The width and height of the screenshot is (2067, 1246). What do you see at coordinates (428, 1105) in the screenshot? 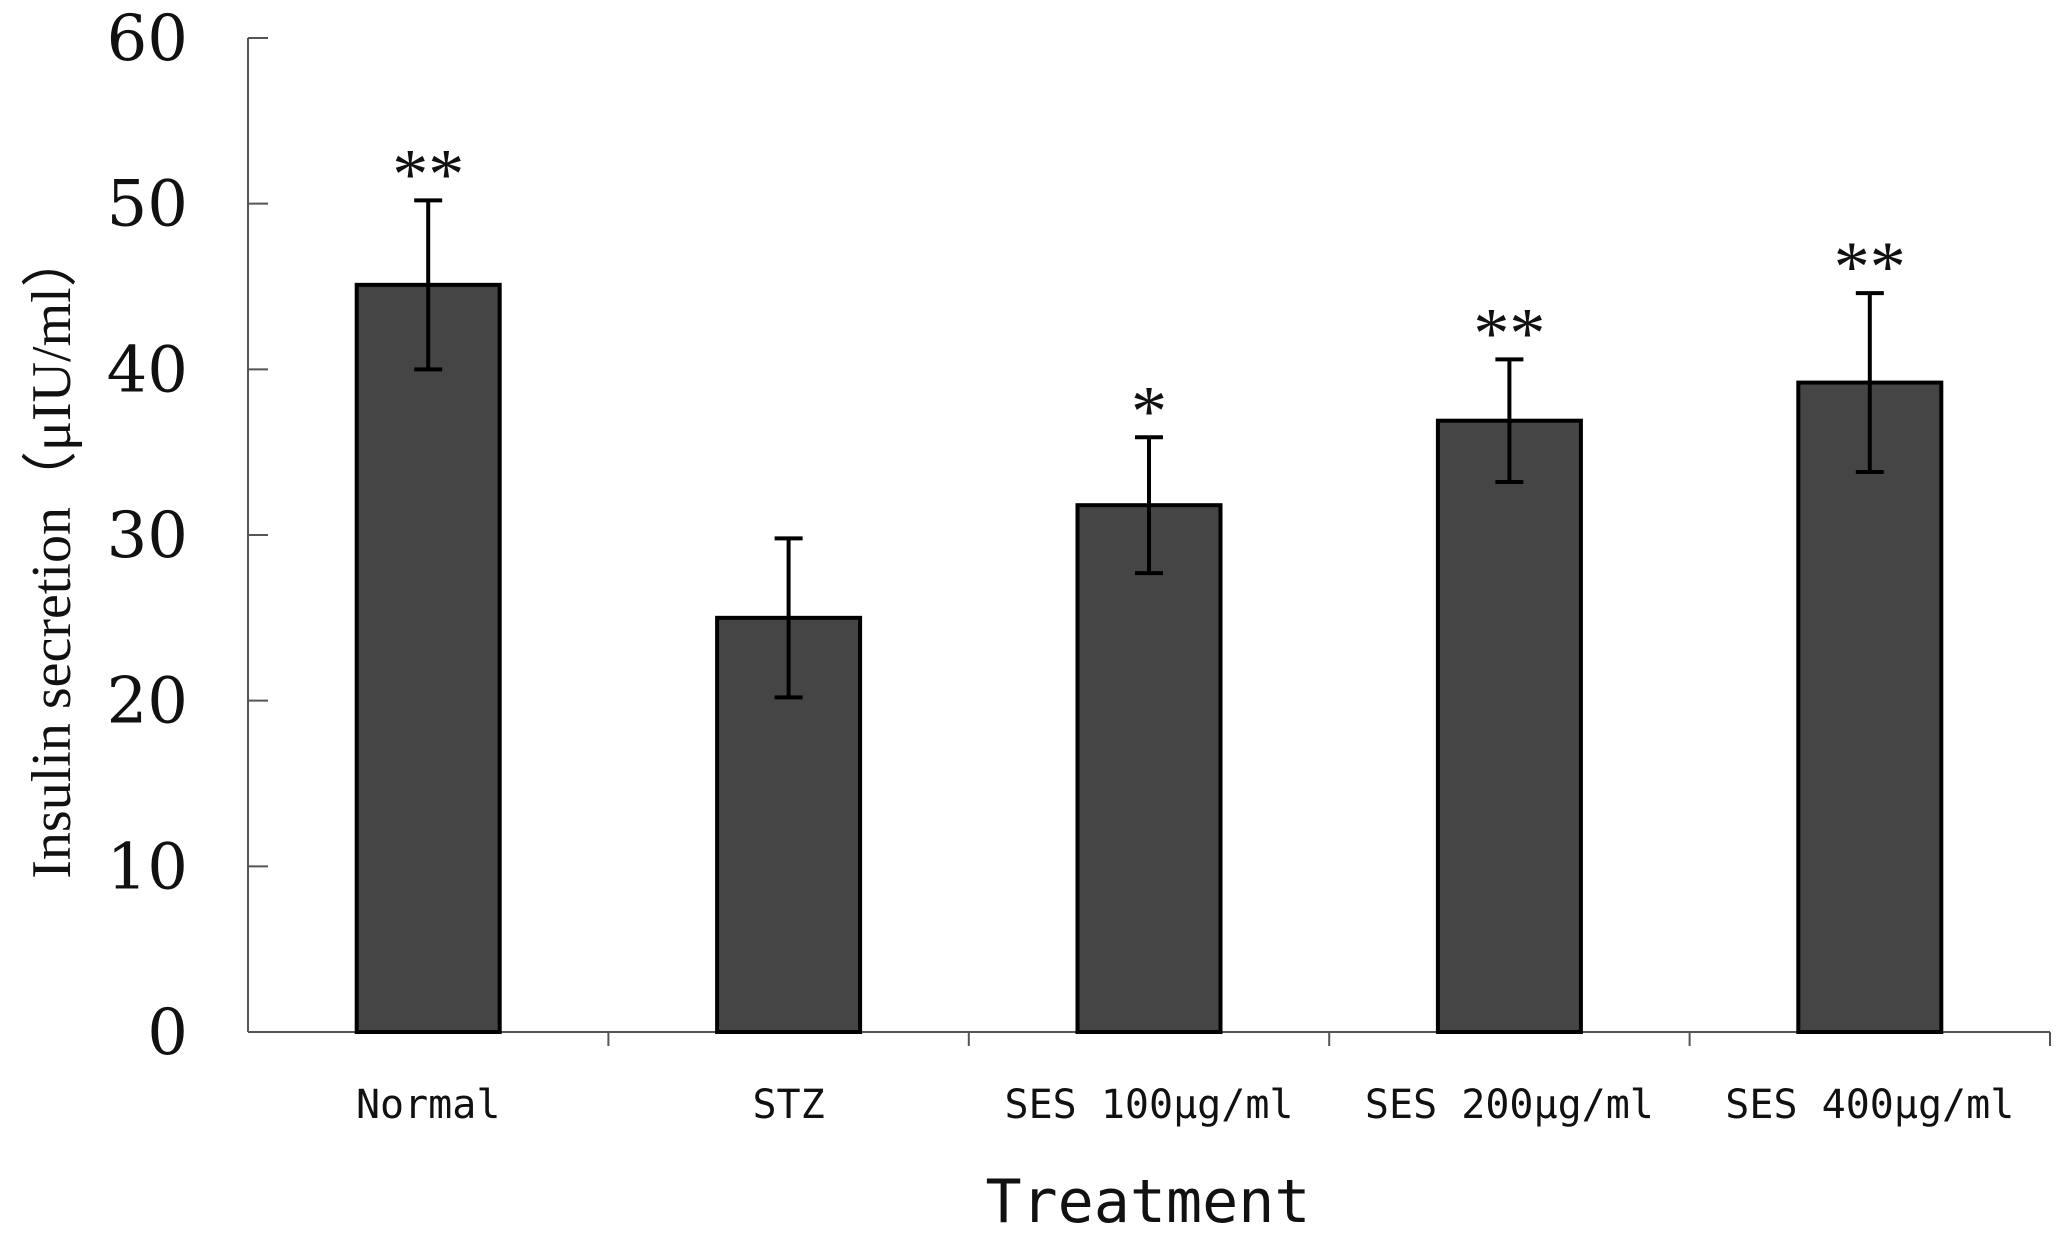
I see `category-label: Normal` at bounding box center [428, 1105].